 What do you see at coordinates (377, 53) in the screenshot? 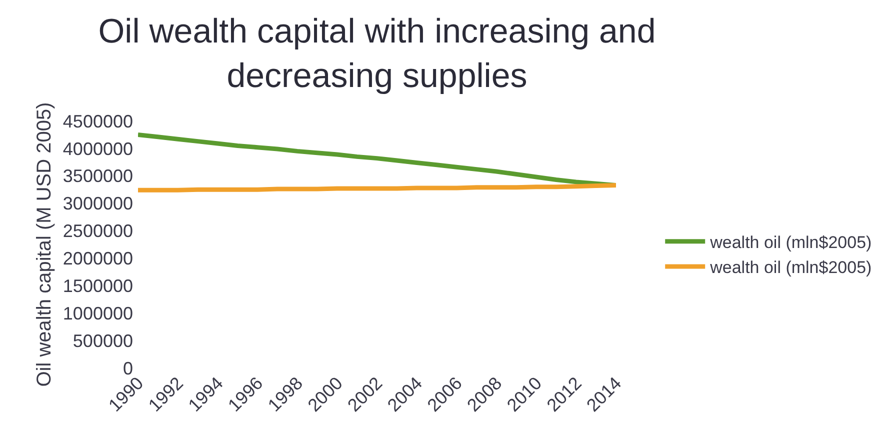
I see `chart-title: Oil wealth capital with increasing and decreasing supplies` at bounding box center [377, 53].